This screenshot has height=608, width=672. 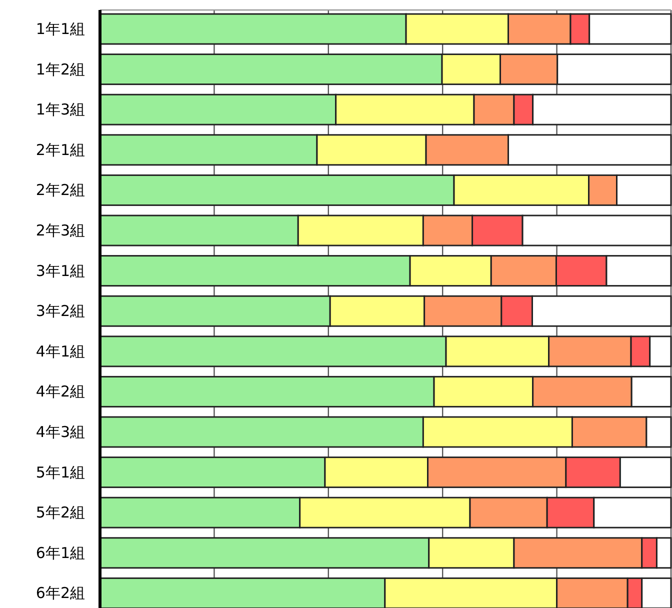 I want to click on y-tick-label: 2年1組, so click(x=60, y=149).